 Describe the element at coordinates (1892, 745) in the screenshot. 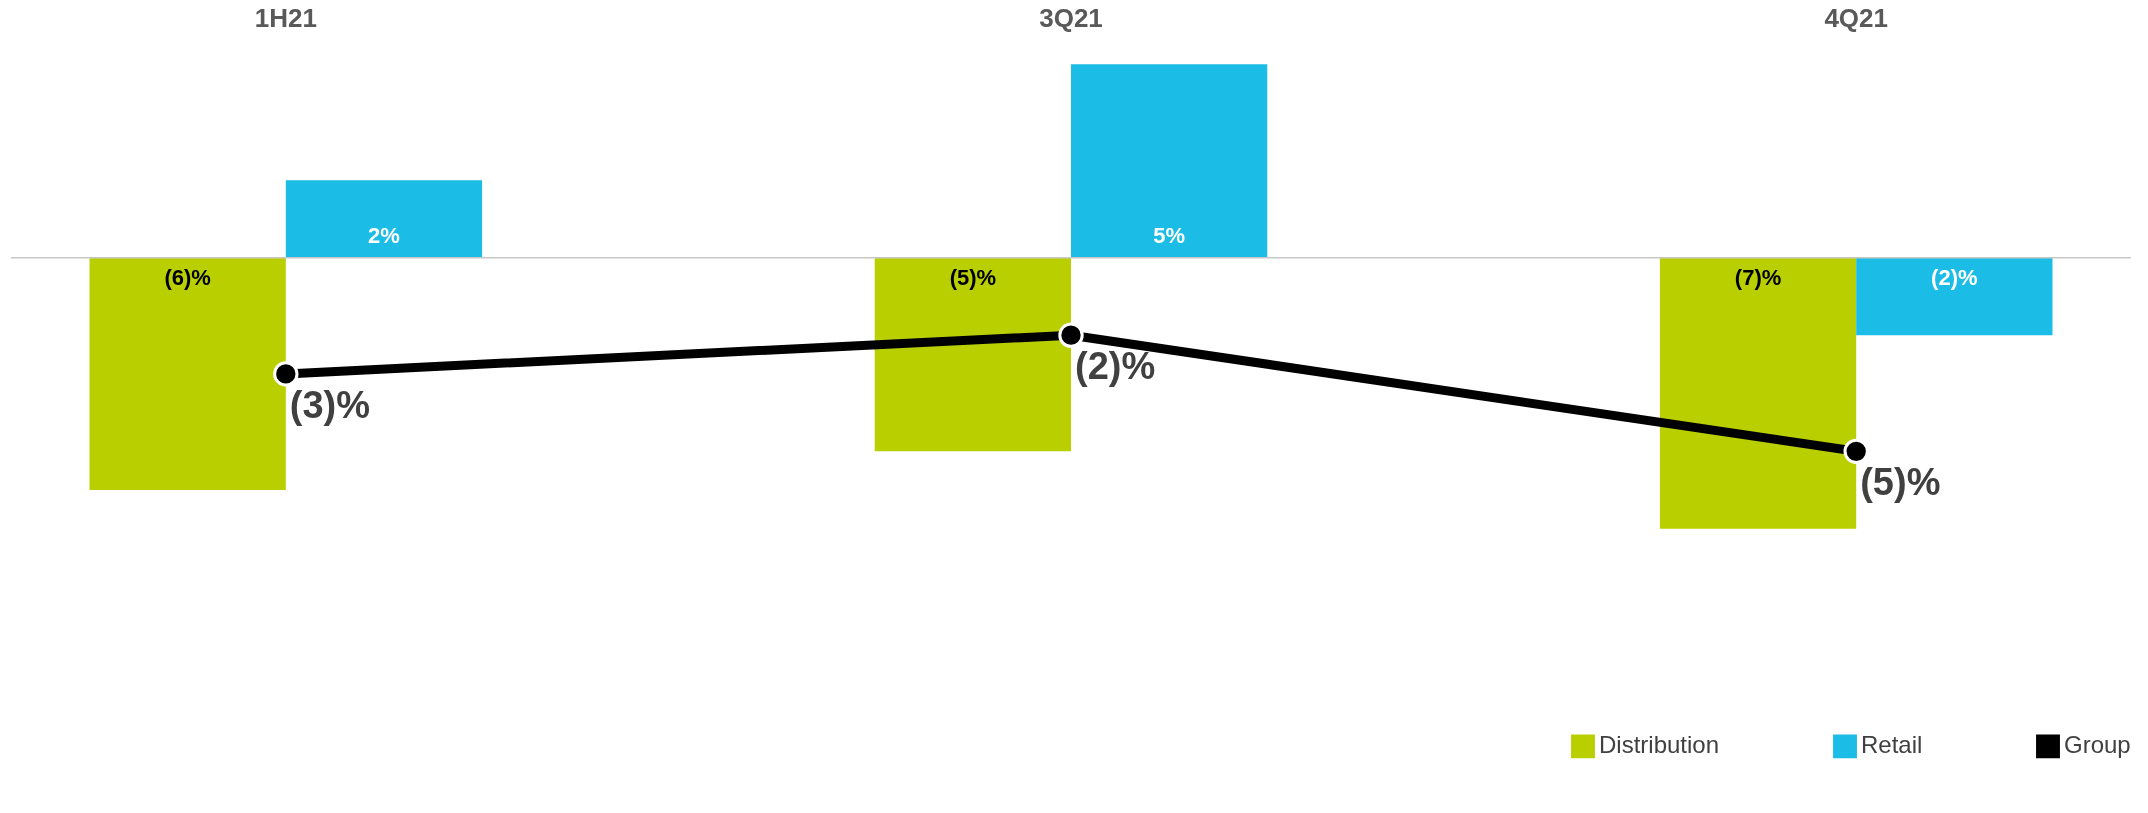

I see `legend-label: Retail` at that location.